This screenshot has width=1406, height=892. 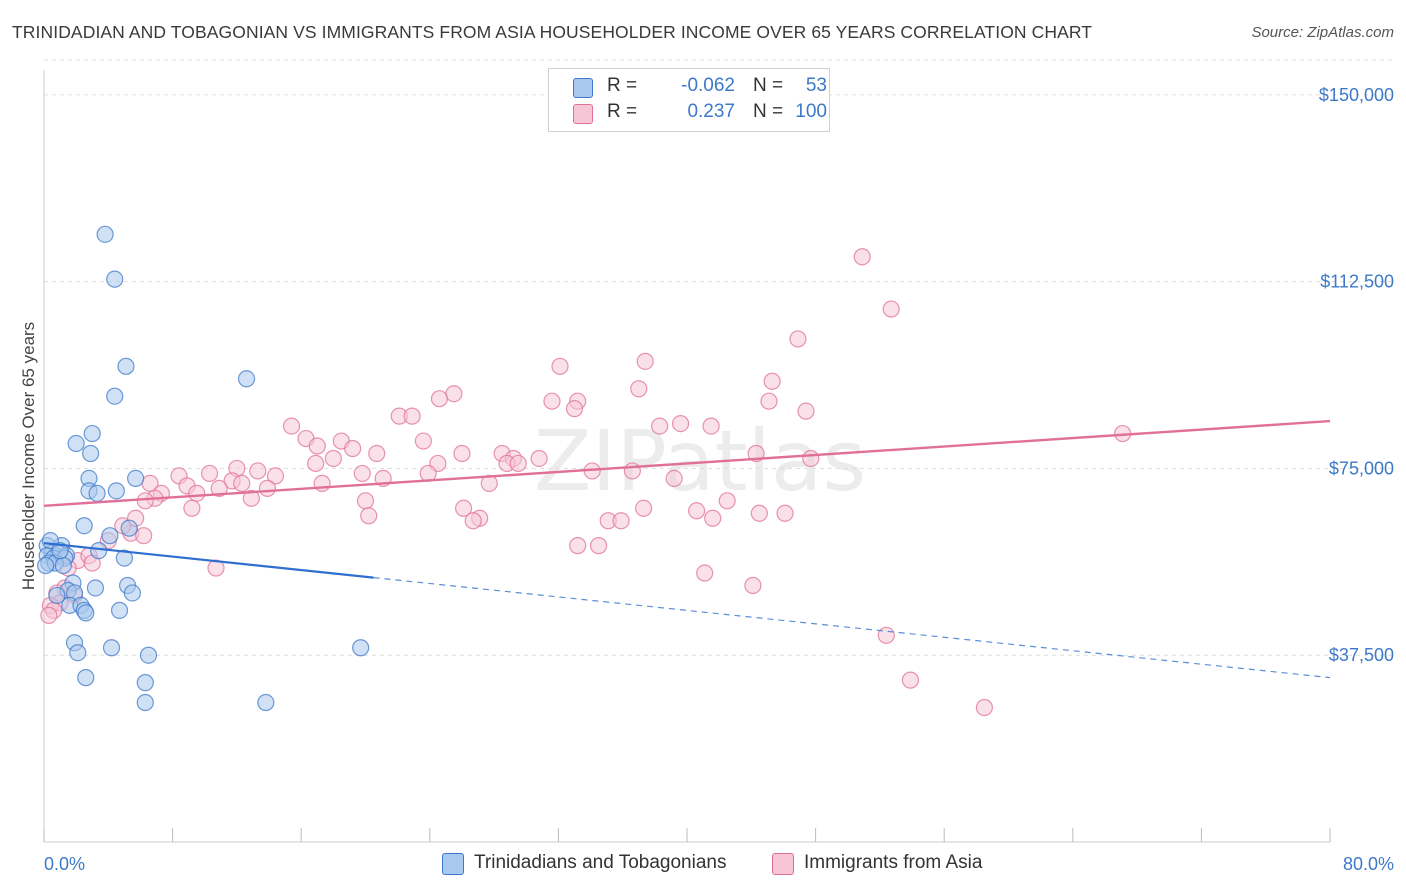 I want to click on y-tick-label: $112,500, so click(x=1357, y=282).